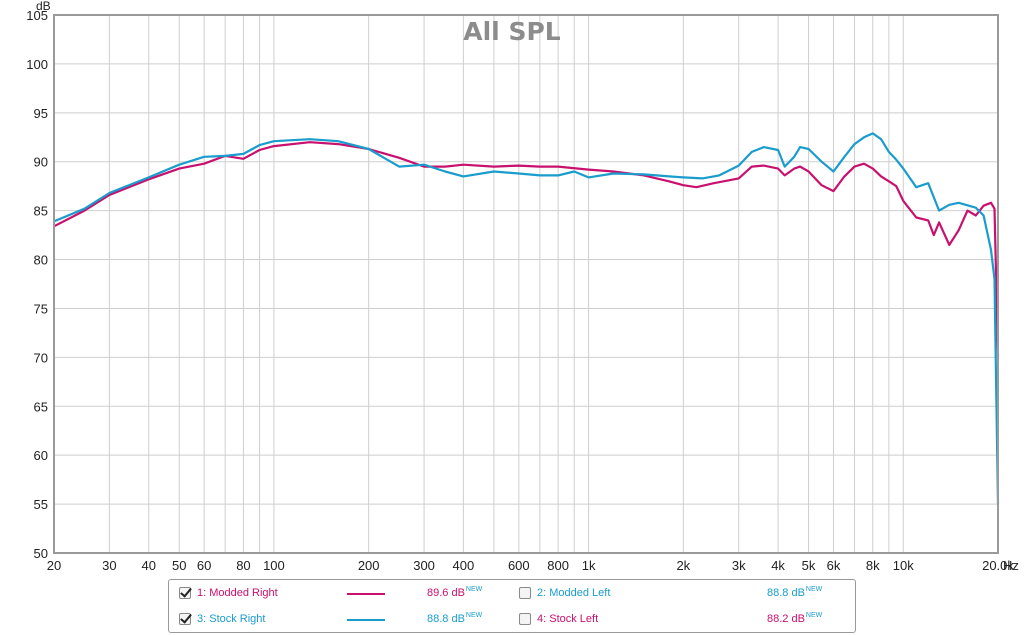  What do you see at coordinates (41, 113) in the screenshot?
I see `y-tick-label: 95` at bounding box center [41, 113].